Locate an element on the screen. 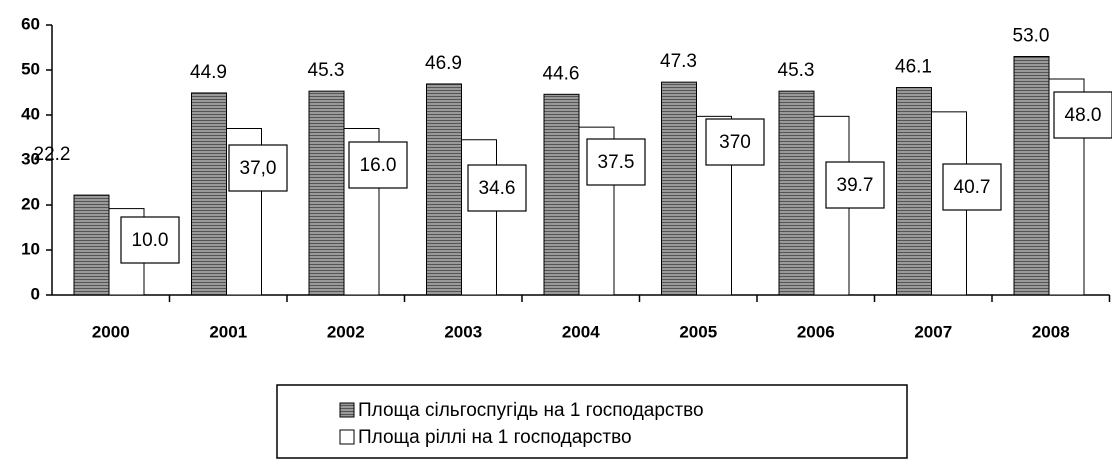  annotation: 48.0 is located at coordinates (1083, 115).